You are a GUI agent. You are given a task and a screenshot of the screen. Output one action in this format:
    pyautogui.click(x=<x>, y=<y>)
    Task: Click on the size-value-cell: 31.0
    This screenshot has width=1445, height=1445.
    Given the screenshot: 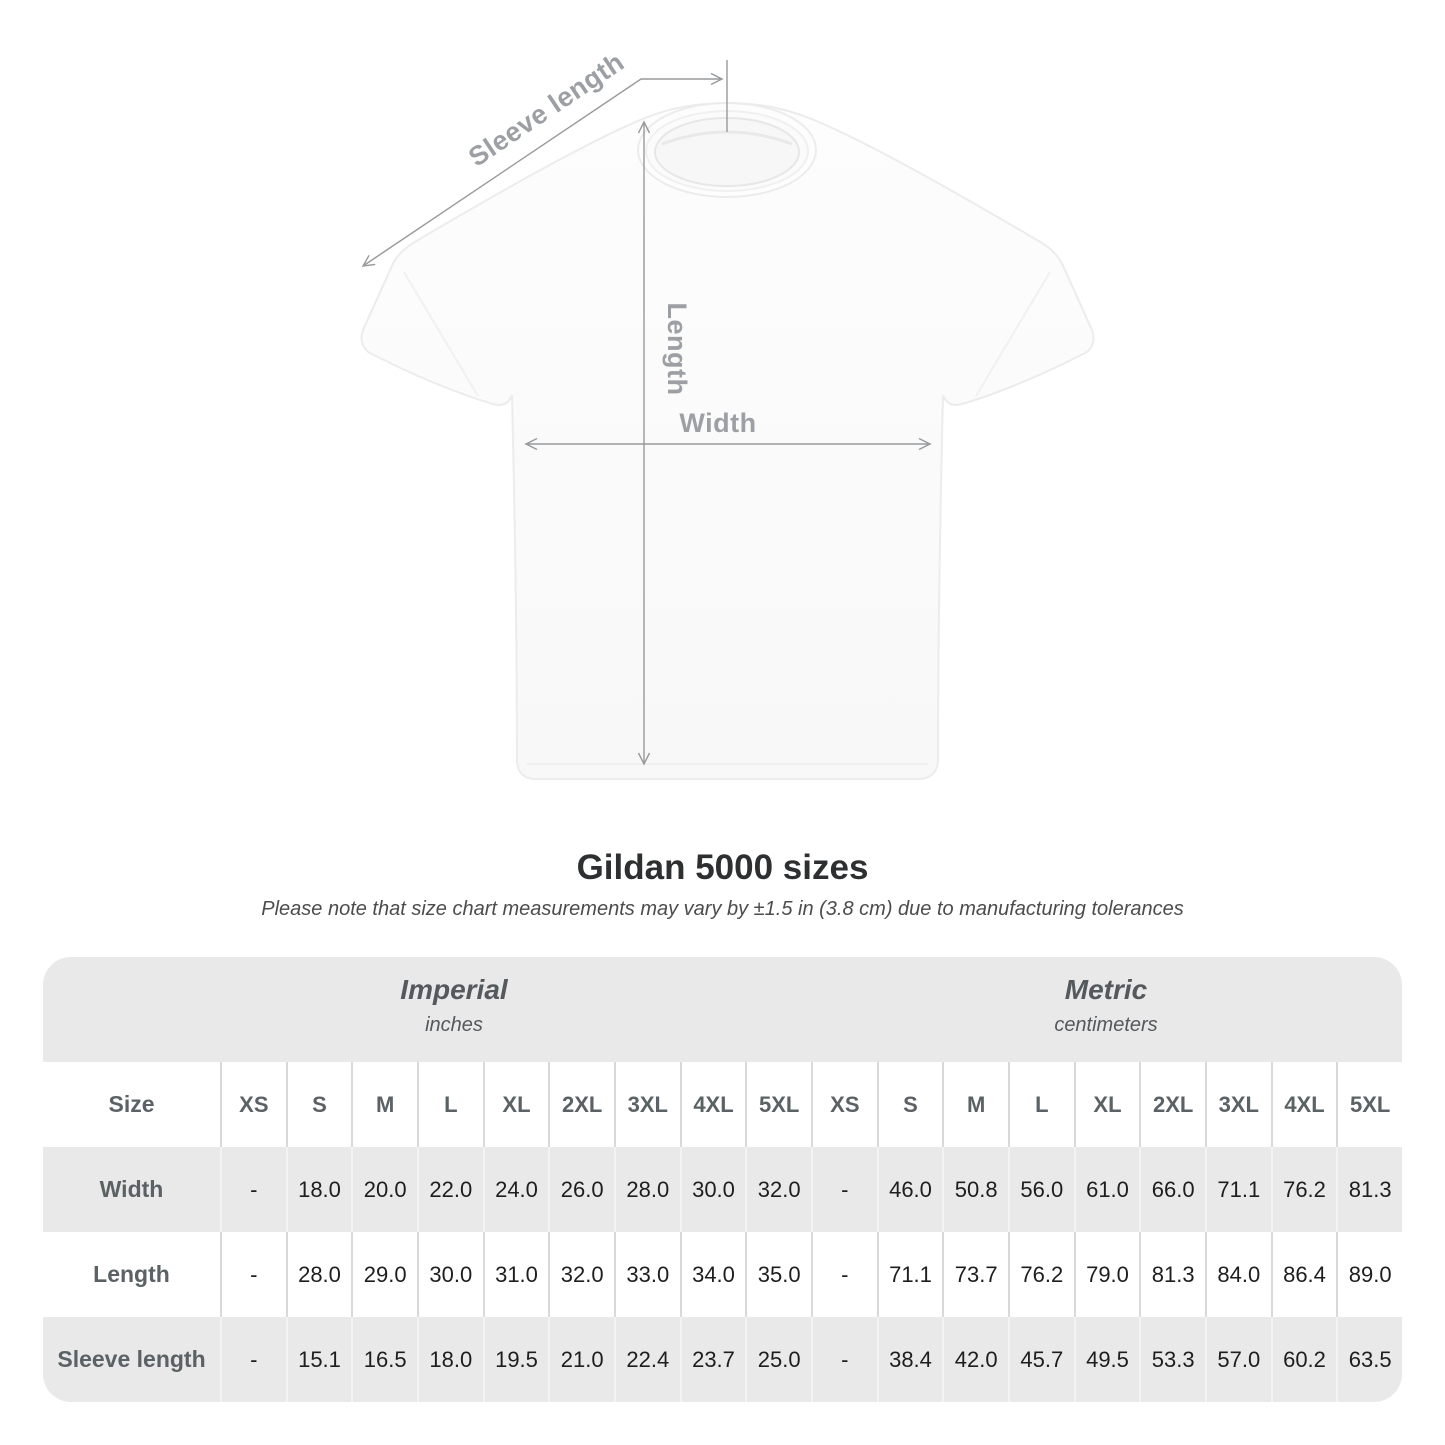 What is the action you would take?
    pyautogui.click(x=515, y=1274)
    